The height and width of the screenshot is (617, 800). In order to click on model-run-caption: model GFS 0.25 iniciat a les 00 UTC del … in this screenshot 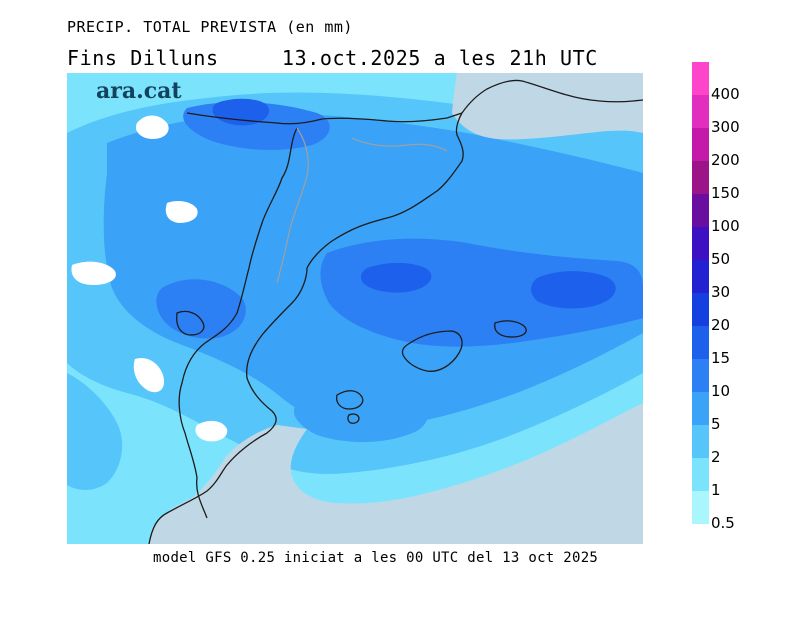, I will do `click(376, 558)`.